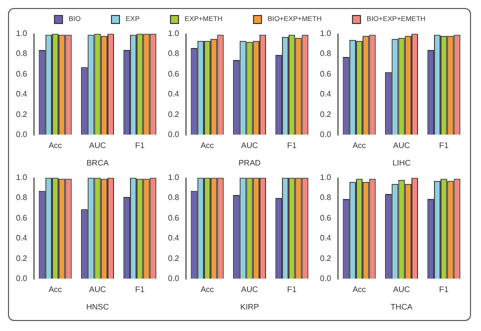 The height and width of the screenshot is (331, 481). Describe the element at coordinates (249, 307) in the screenshot. I see `x-axis-title: KIRP` at that location.